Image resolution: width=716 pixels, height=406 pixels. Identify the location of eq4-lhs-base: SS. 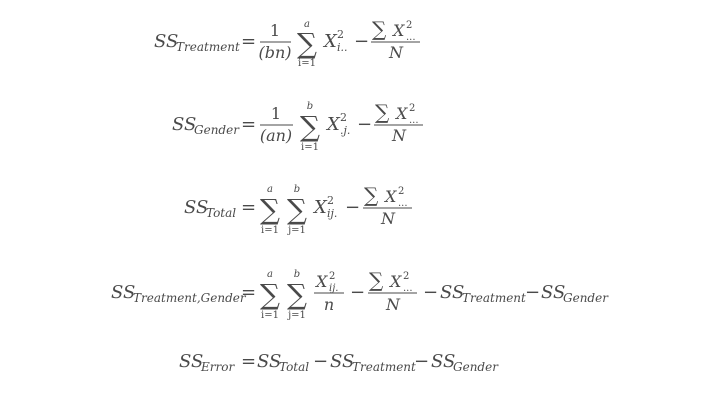
(123, 292).